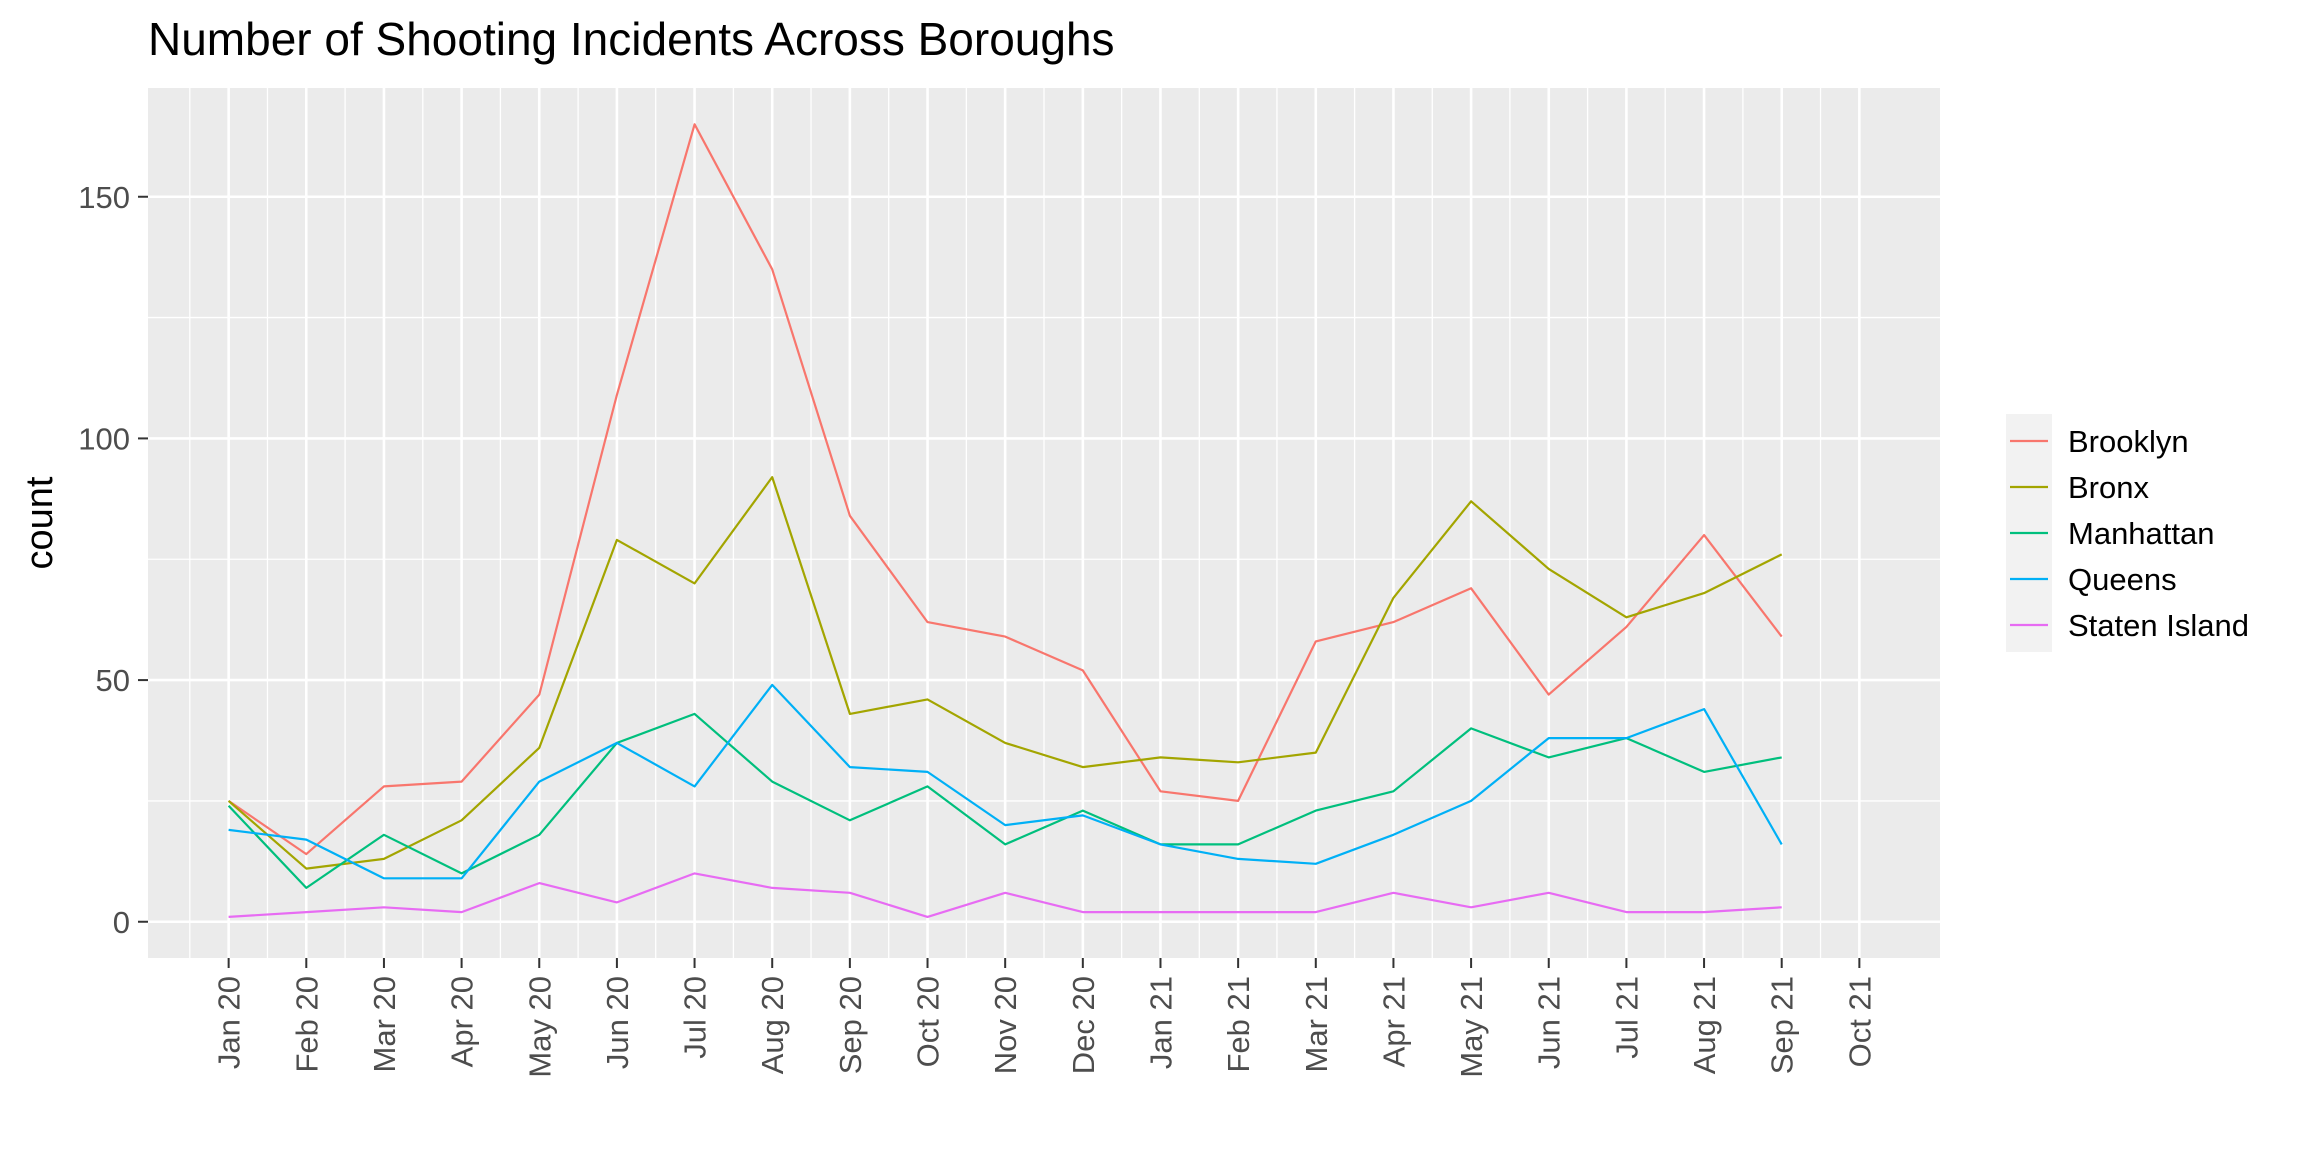 This screenshot has height=1152, width=2304. What do you see at coordinates (1083, 1025) in the screenshot?
I see `x-tick-label: Dec 20` at bounding box center [1083, 1025].